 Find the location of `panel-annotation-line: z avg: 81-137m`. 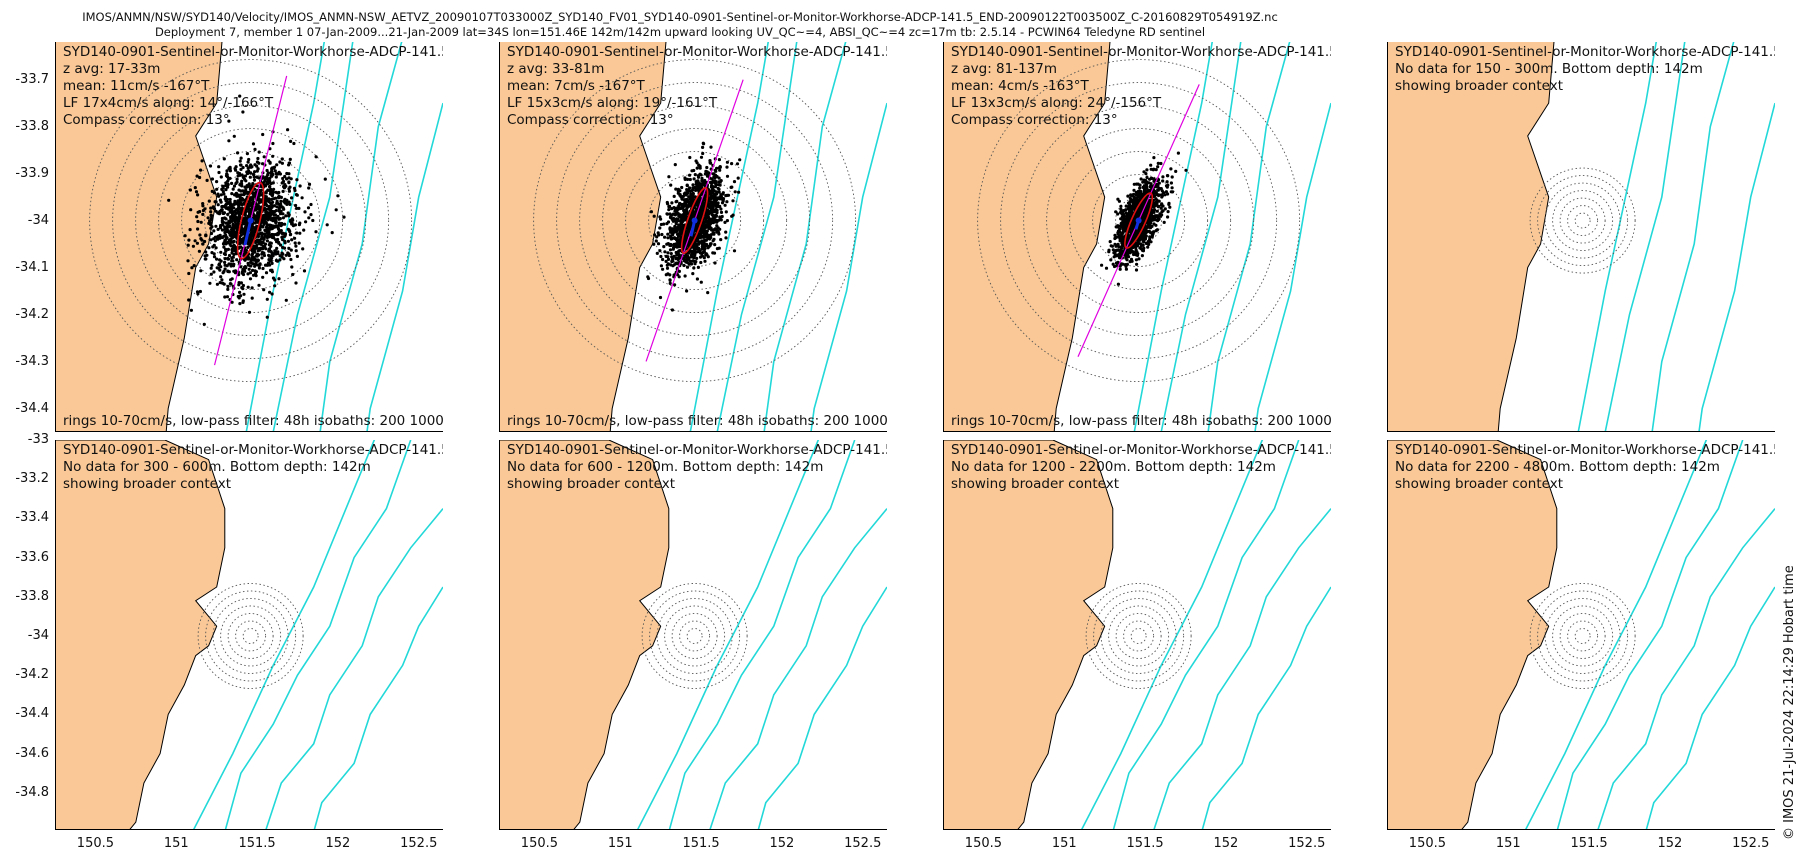

panel-annotation-line: z avg: 81-137m is located at coordinates (1004, 69).